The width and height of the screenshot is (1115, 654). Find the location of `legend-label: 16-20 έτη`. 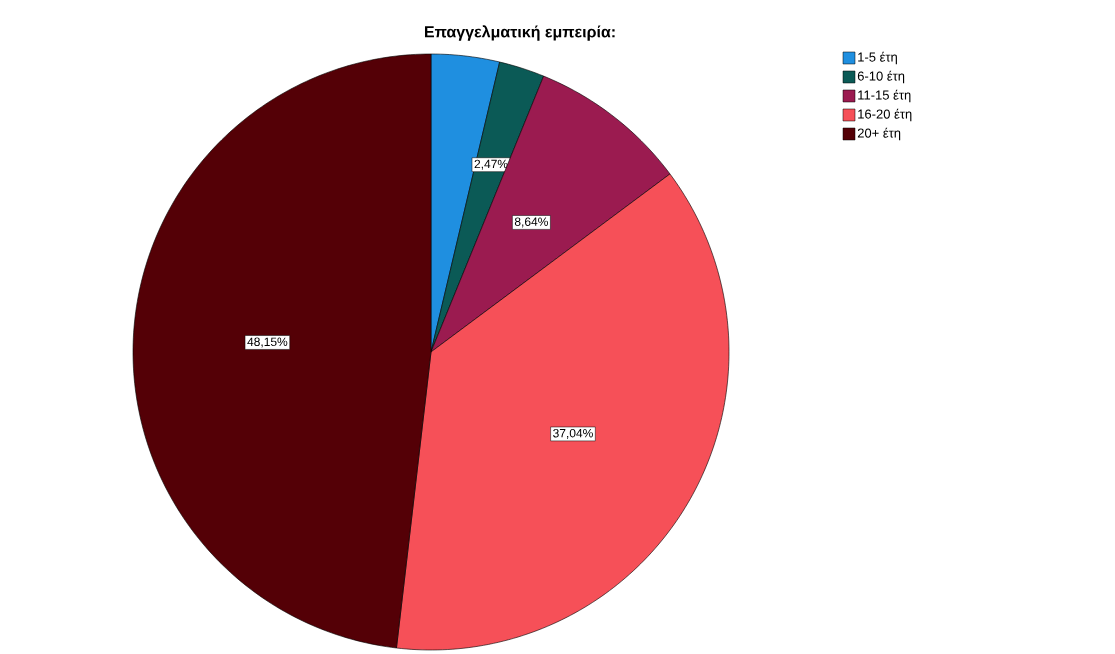

legend-label: 16-20 έτη is located at coordinates (885, 115).